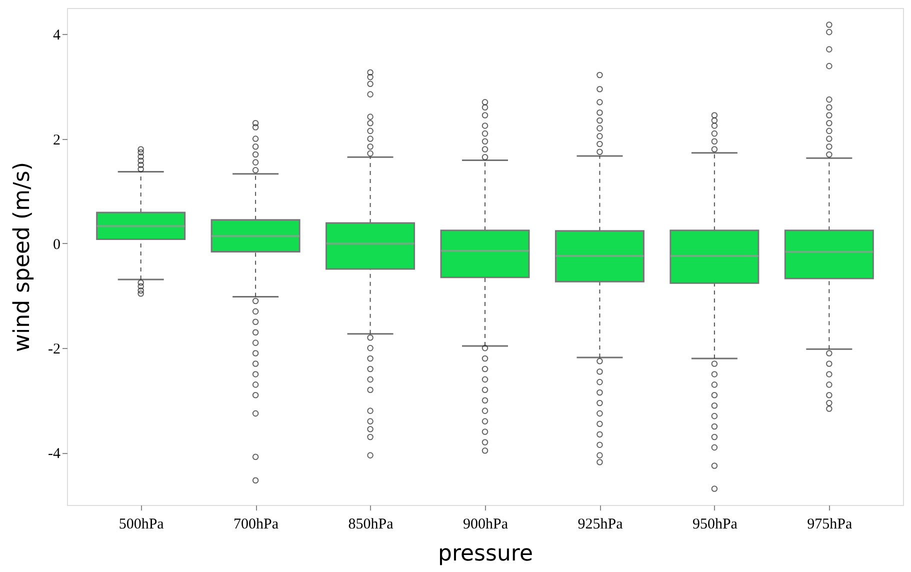  Describe the element at coordinates (54, 454) in the screenshot. I see `y-tick-label: -4` at that location.